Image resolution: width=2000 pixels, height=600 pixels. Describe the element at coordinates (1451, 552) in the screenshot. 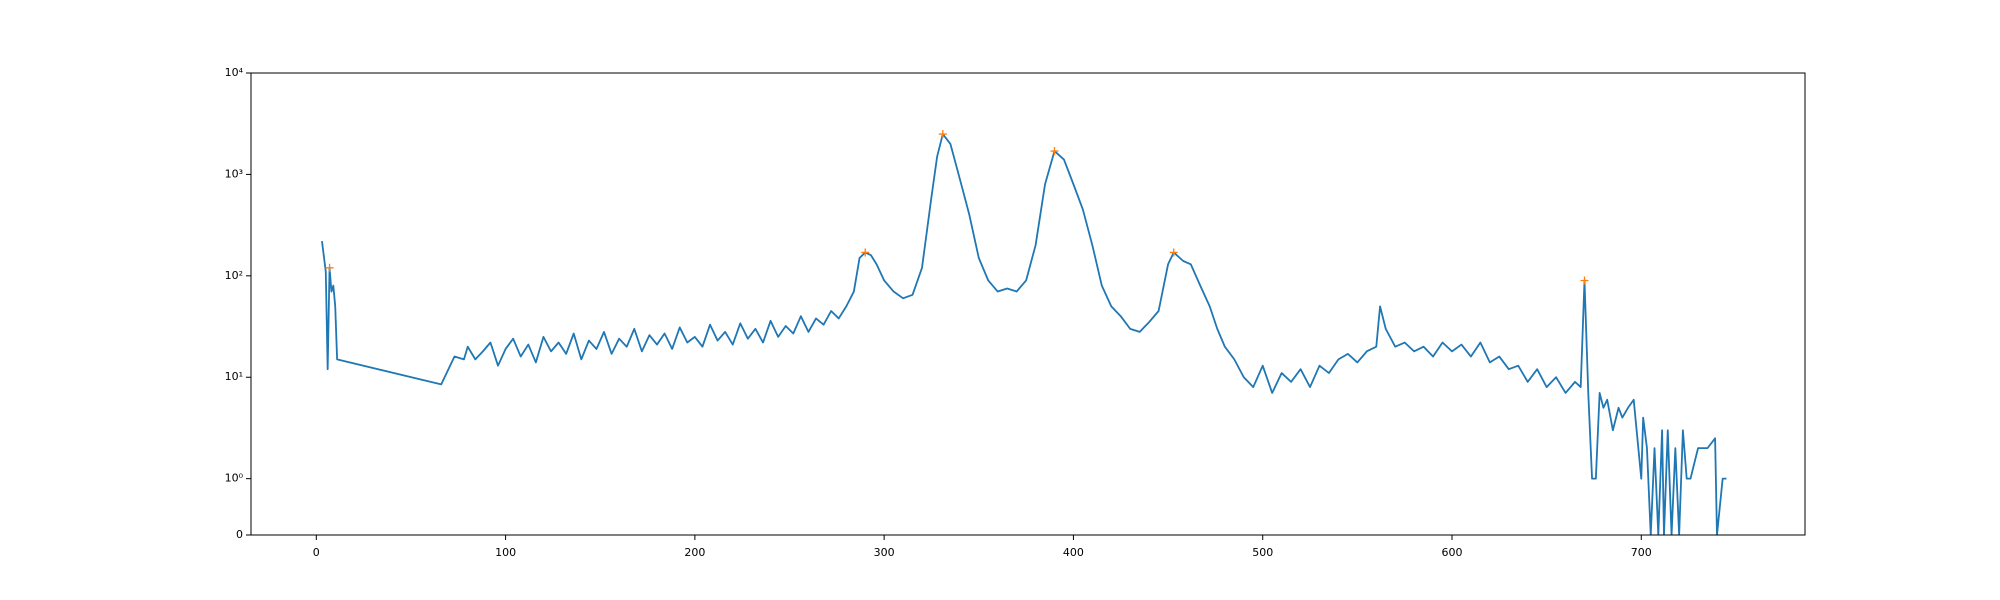

I see `x-tick-label: 600` at that location.